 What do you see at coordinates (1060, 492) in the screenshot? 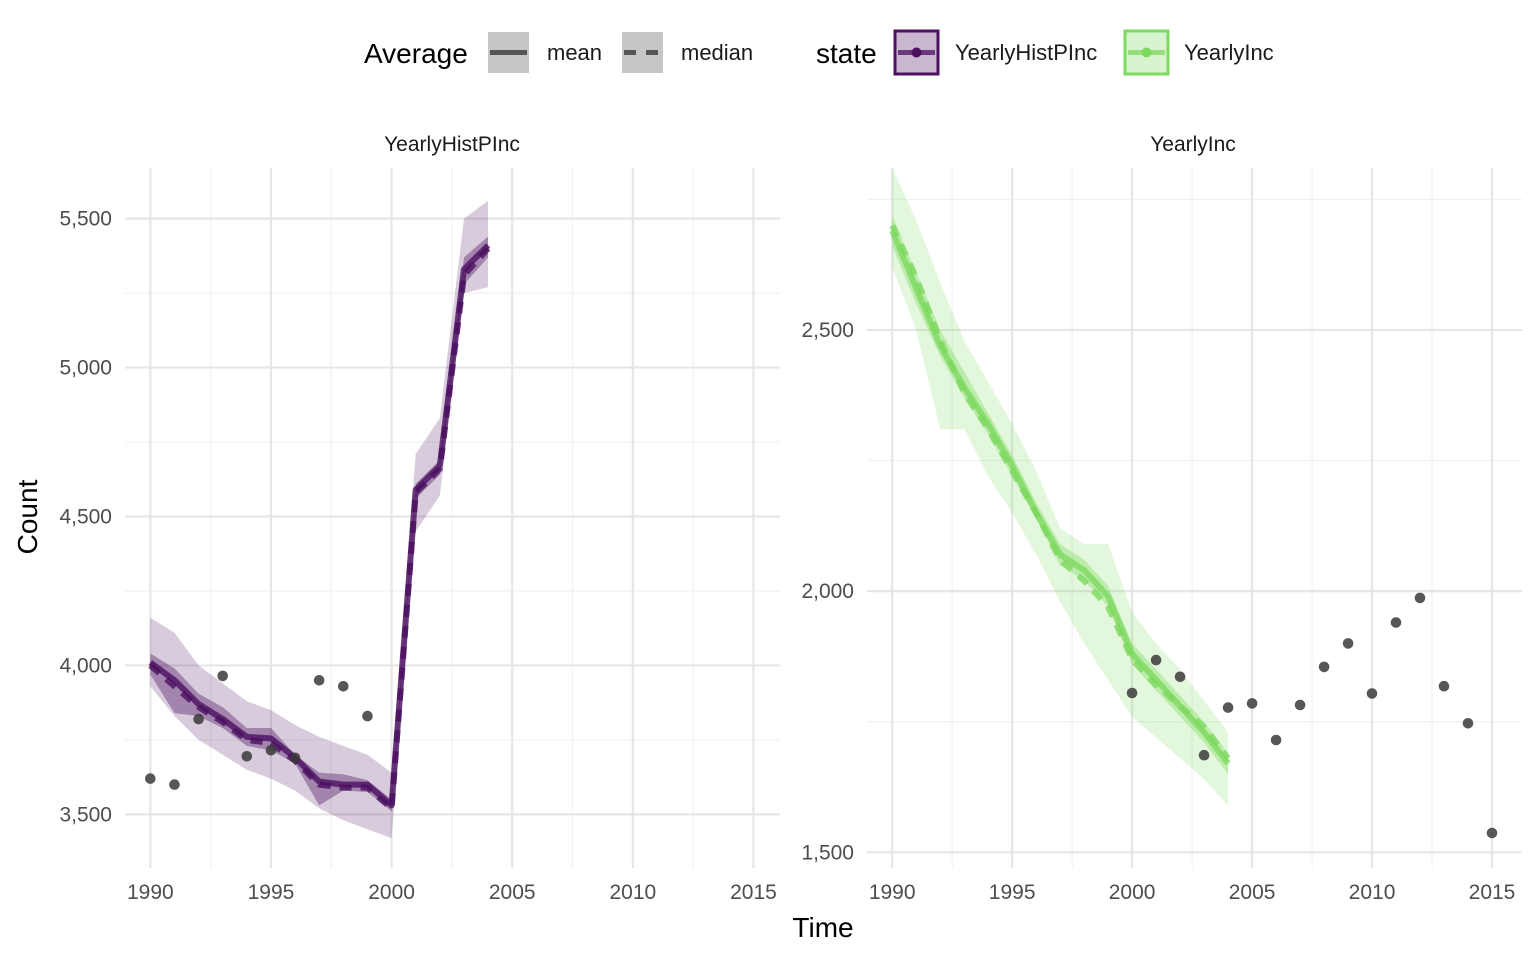
I see `line-median-yearlyinc` at bounding box center [1060, 492].